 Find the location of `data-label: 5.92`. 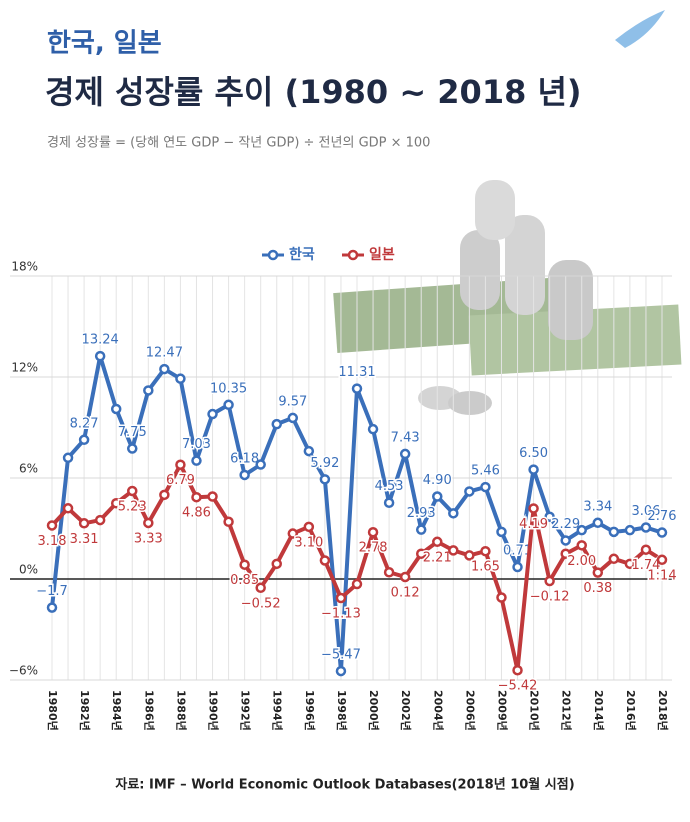

data-label: 5.92 is located at coordinates (324, 463).